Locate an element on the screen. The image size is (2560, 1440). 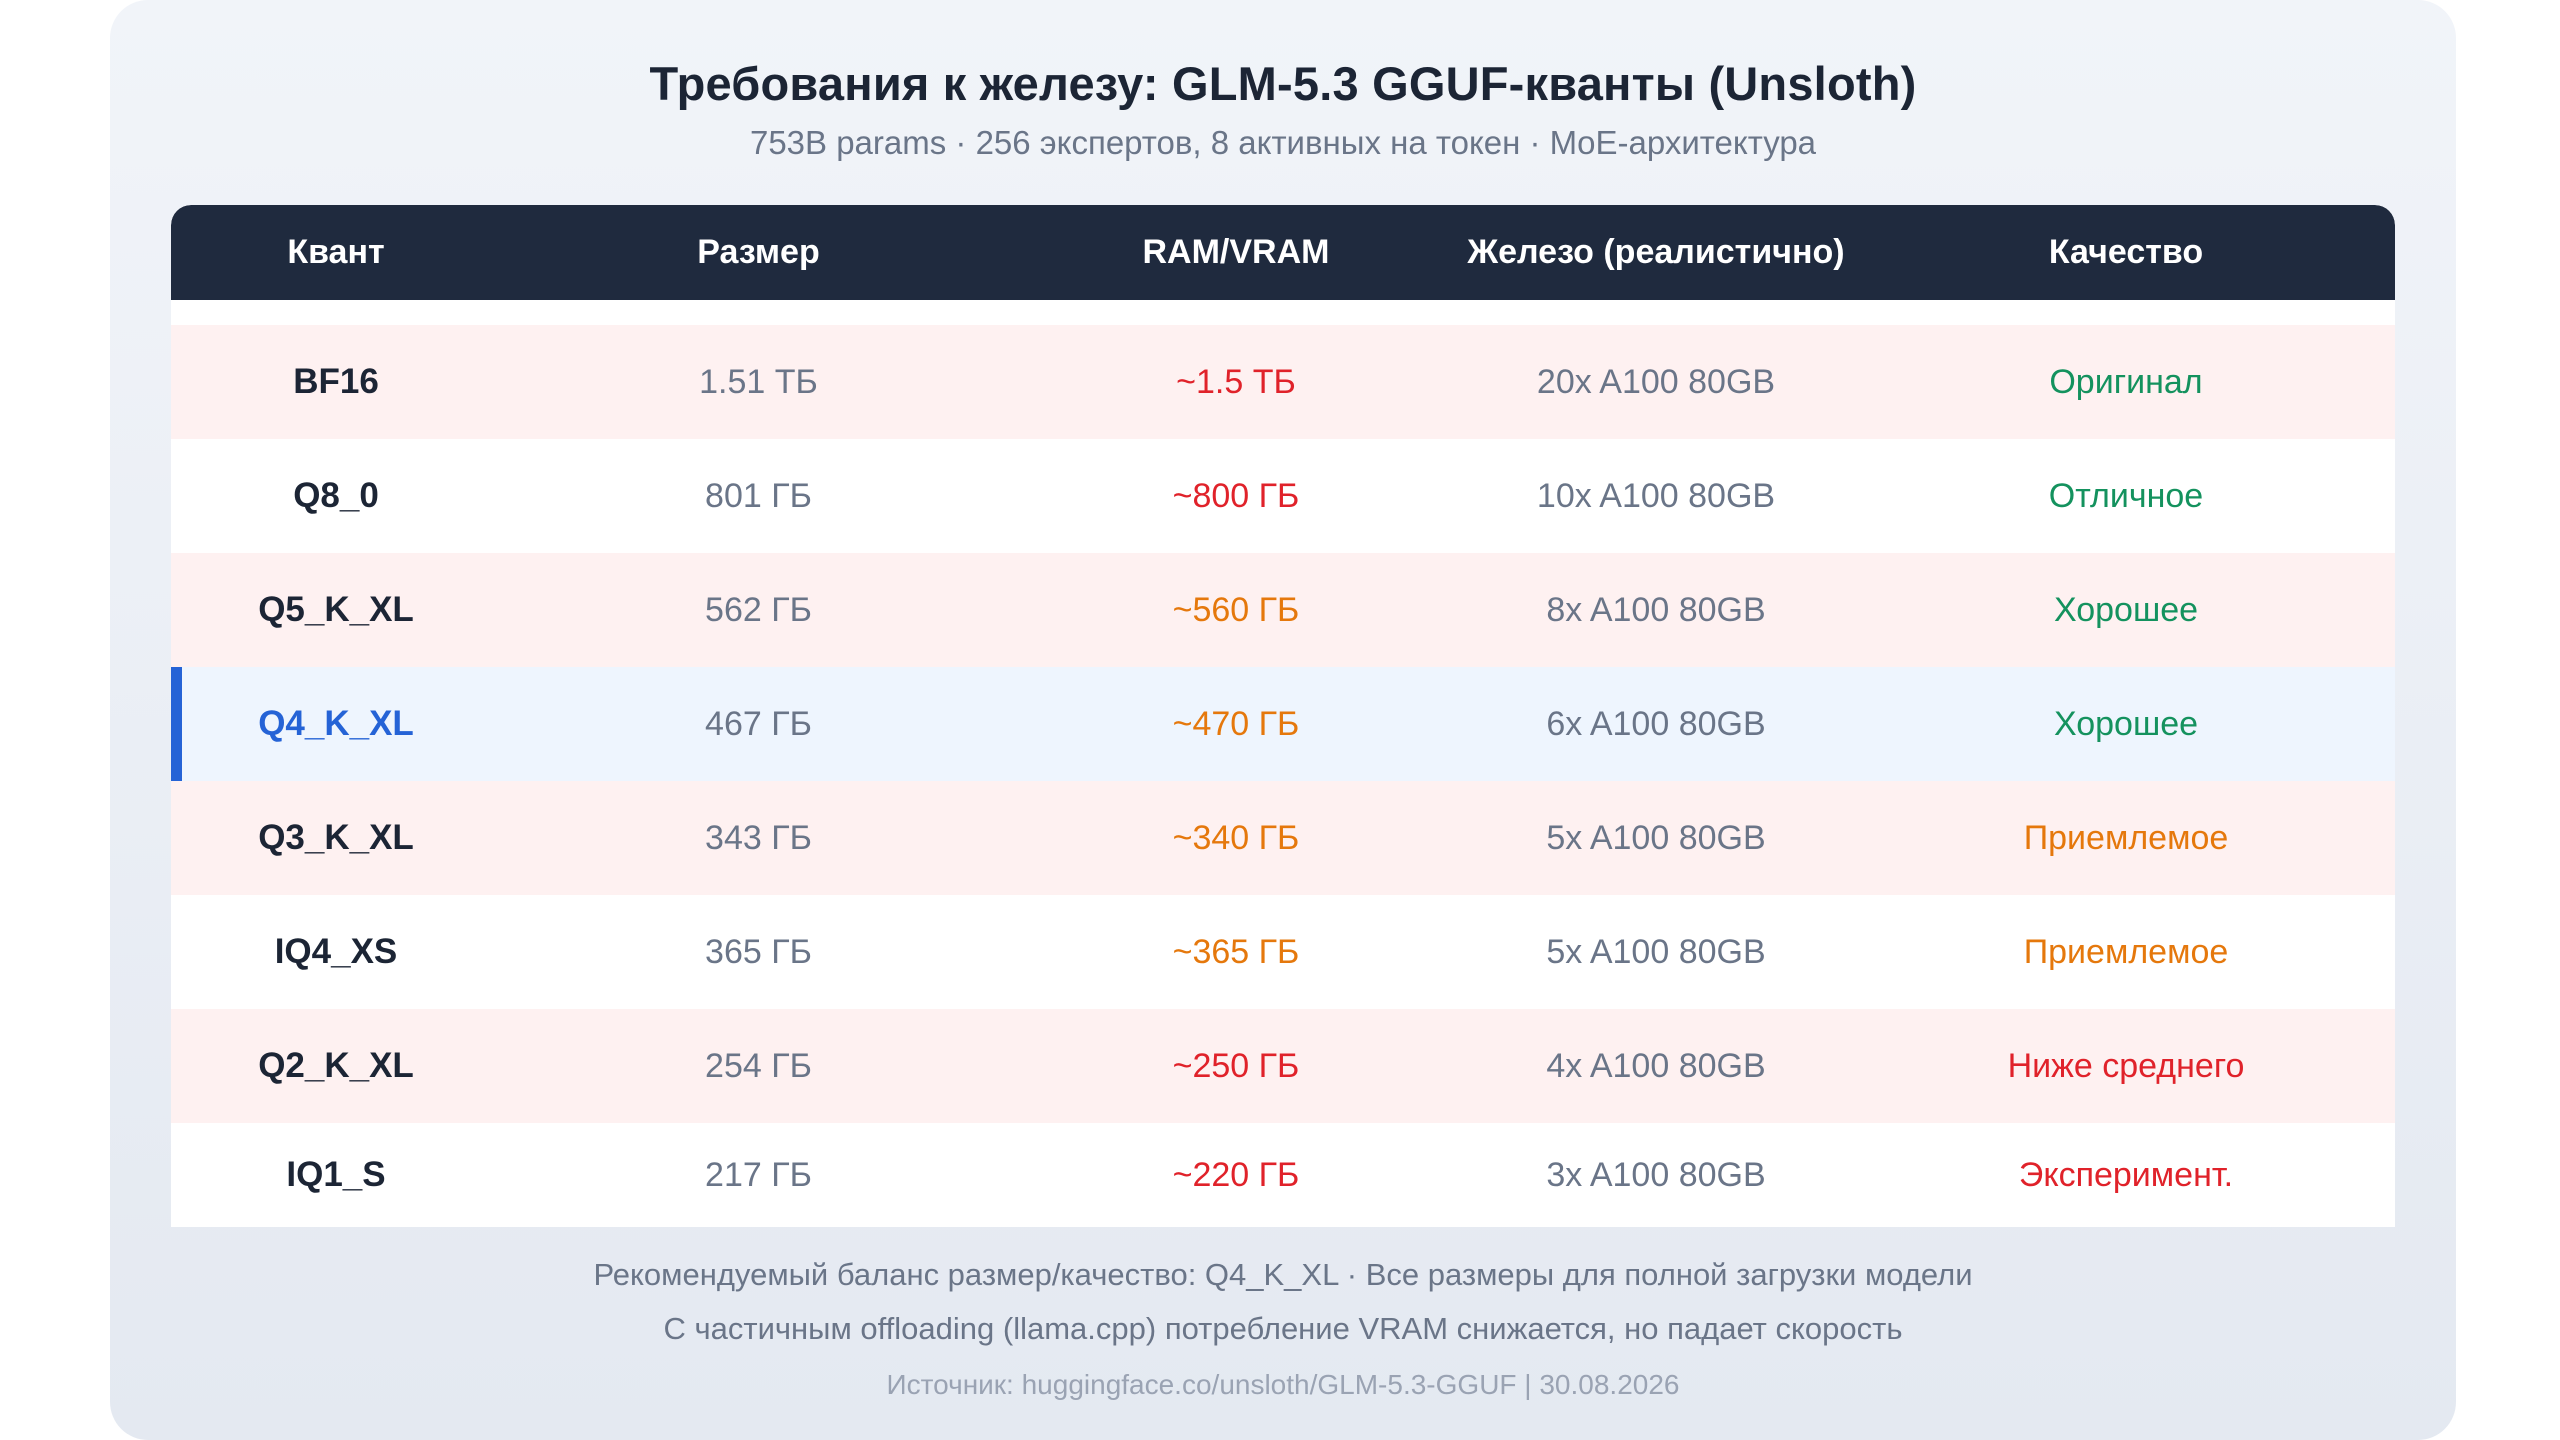
quant-cell: Q8_0 is located at coordinates (336, 495).